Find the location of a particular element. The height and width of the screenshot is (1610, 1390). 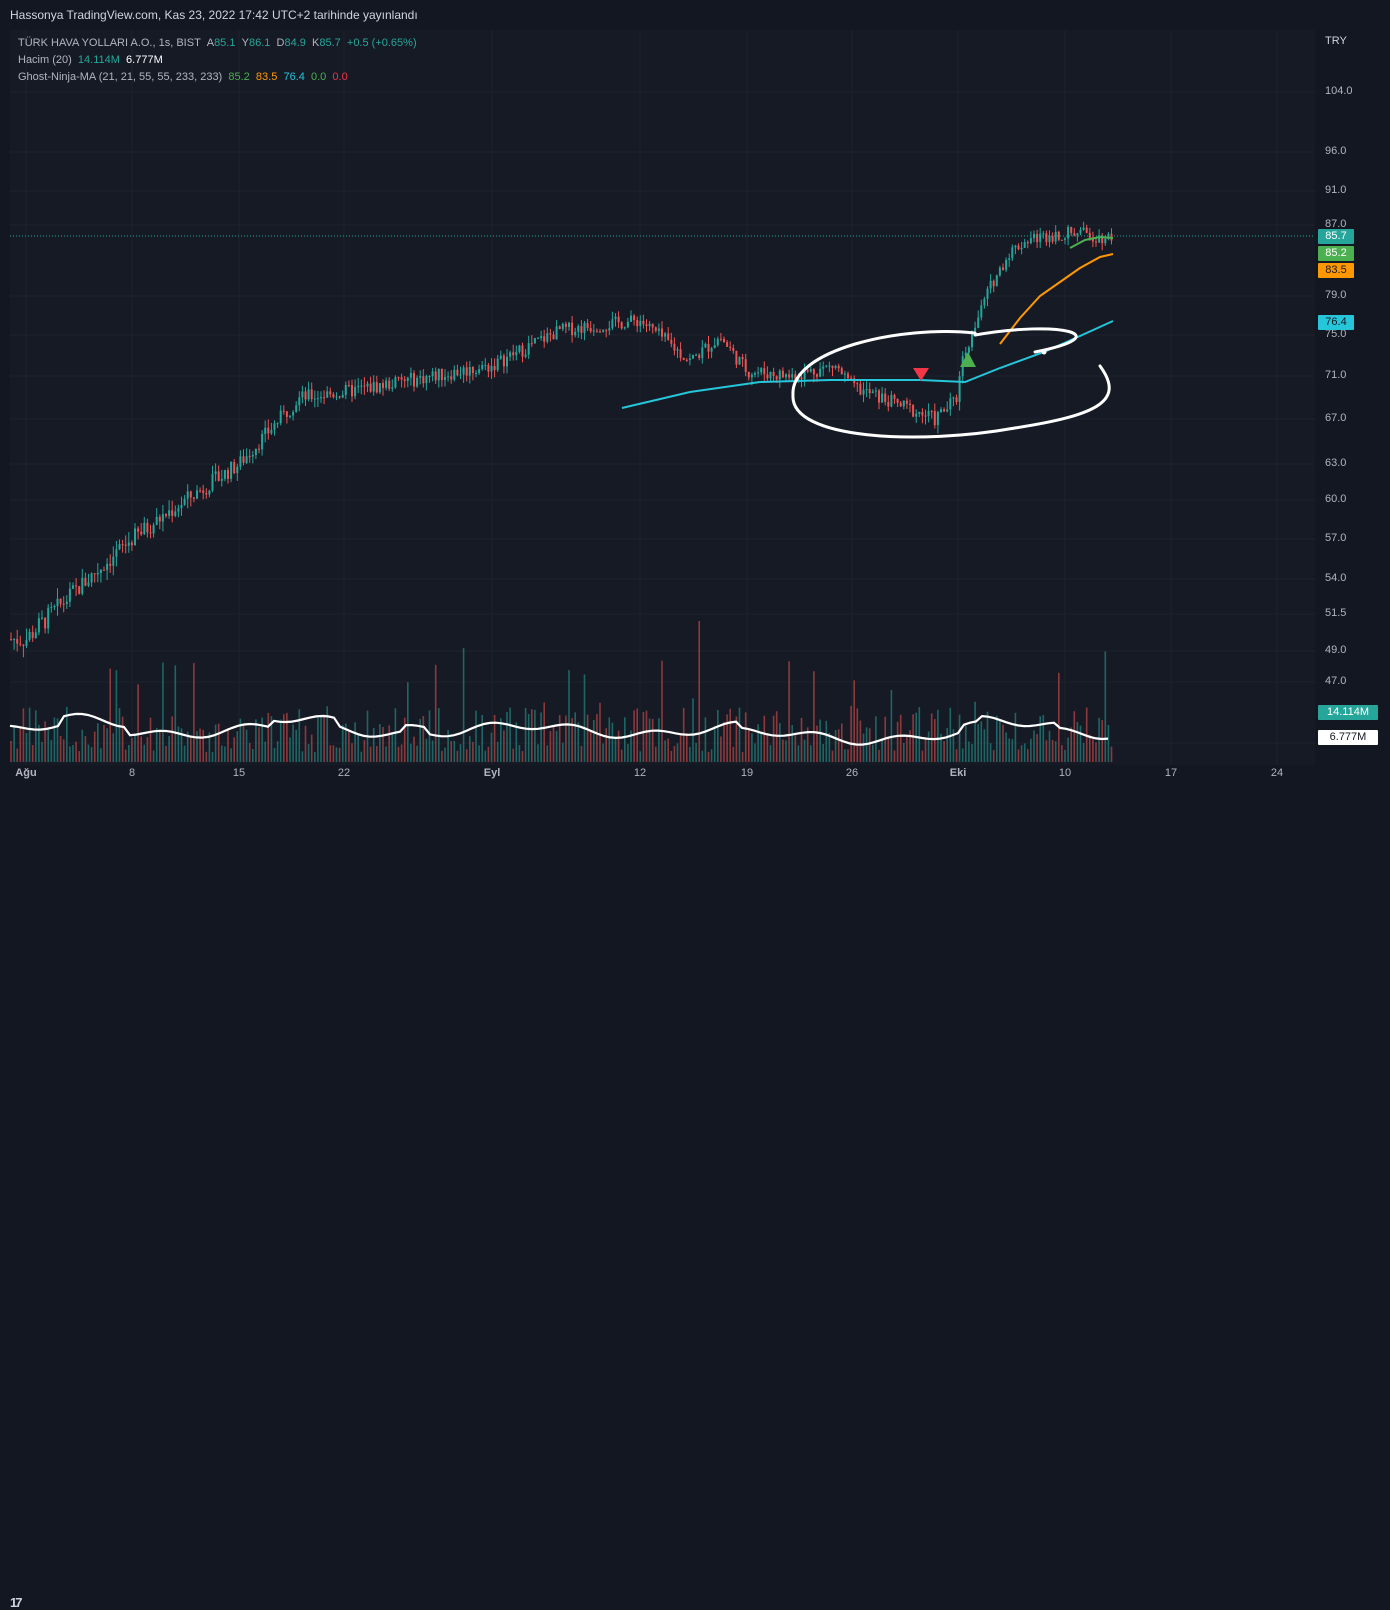

price-axis is located at coordinates (1352, 397).